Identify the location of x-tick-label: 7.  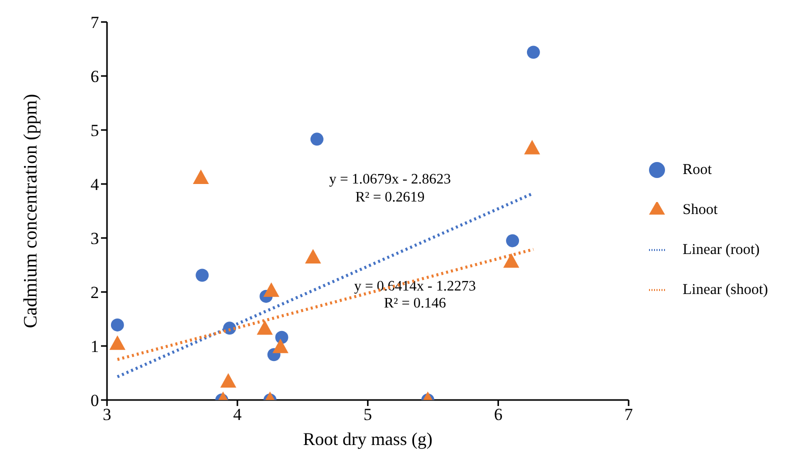
(629, 414).